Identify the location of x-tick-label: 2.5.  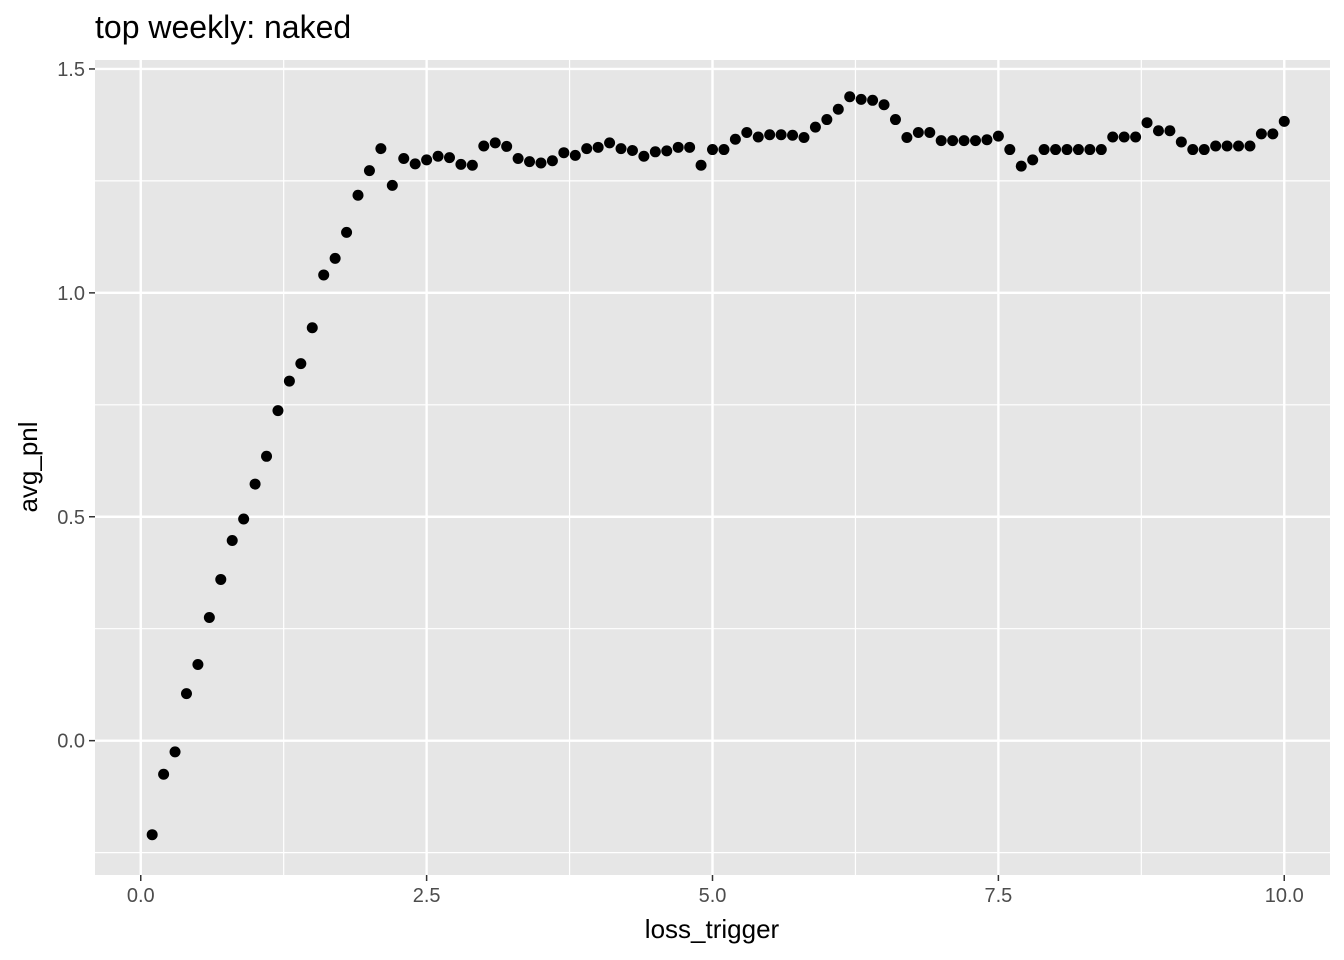
(427, 896).